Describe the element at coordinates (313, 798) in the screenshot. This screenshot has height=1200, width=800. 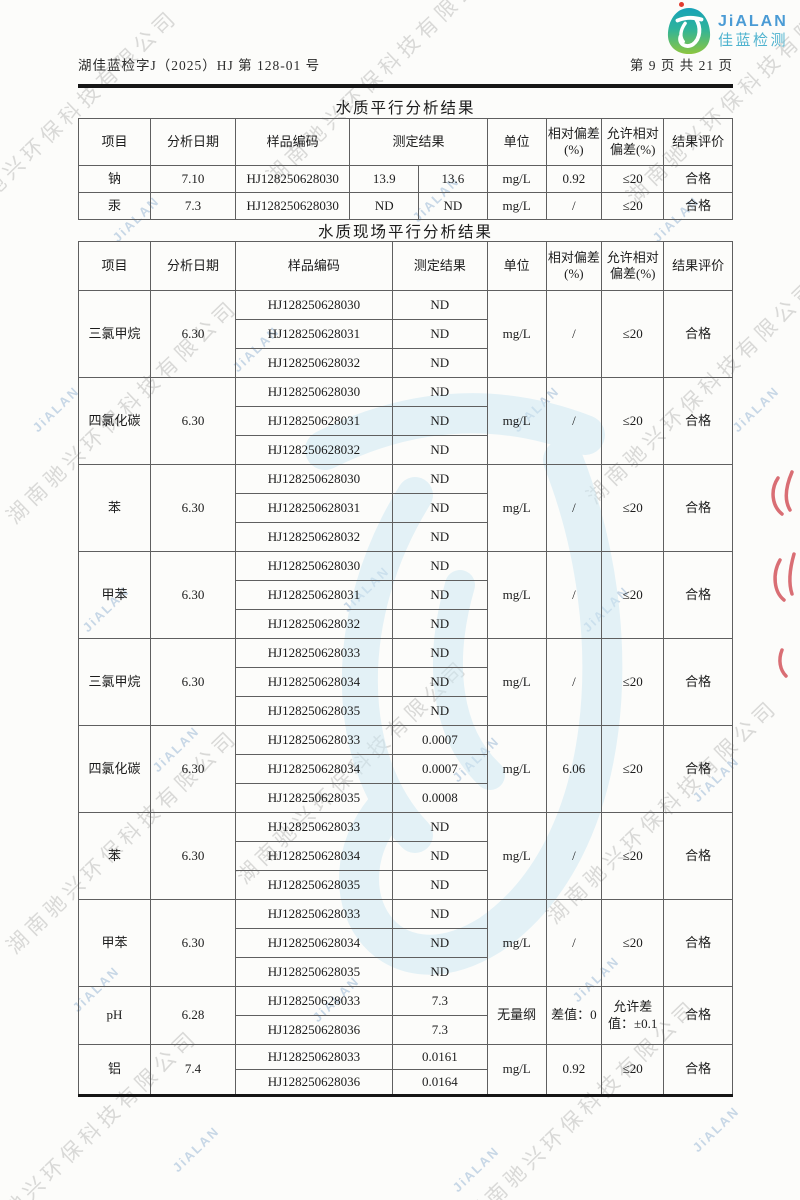
I see `sample-code-cell: HJ128250628035` at that location.